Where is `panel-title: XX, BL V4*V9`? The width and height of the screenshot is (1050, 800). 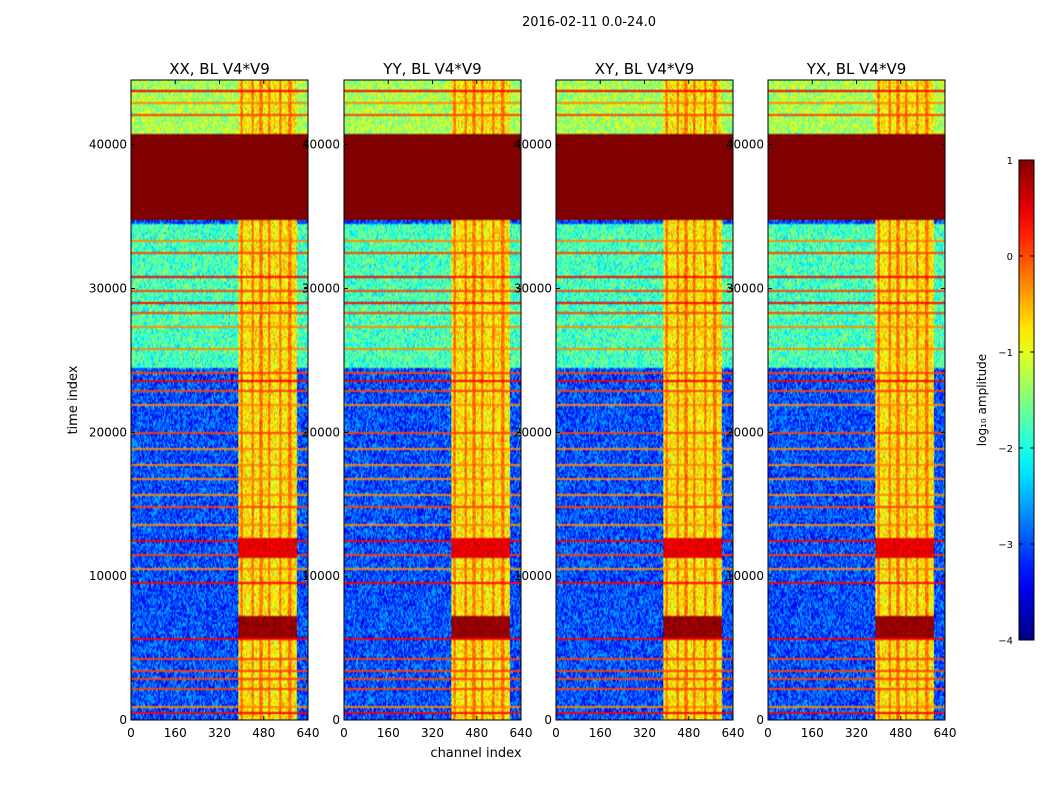
panel-title: XX, BL V4*V9 is located at coordinates (219, 69).